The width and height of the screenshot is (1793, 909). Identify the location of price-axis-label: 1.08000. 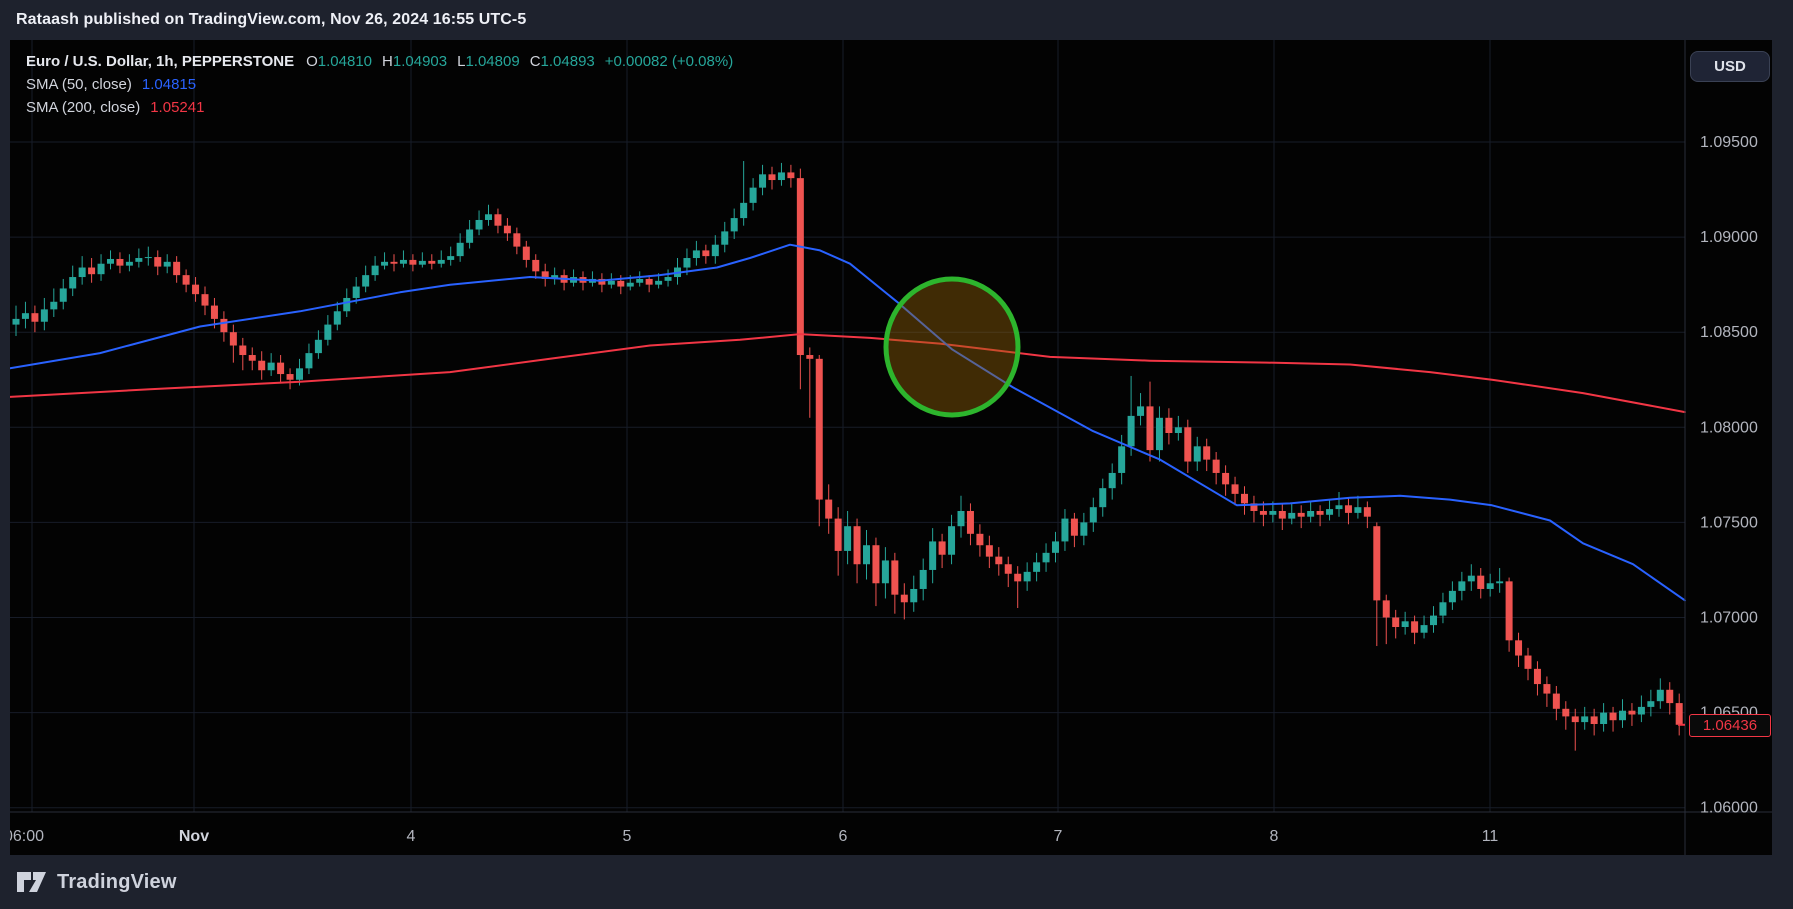
(1729, 427).